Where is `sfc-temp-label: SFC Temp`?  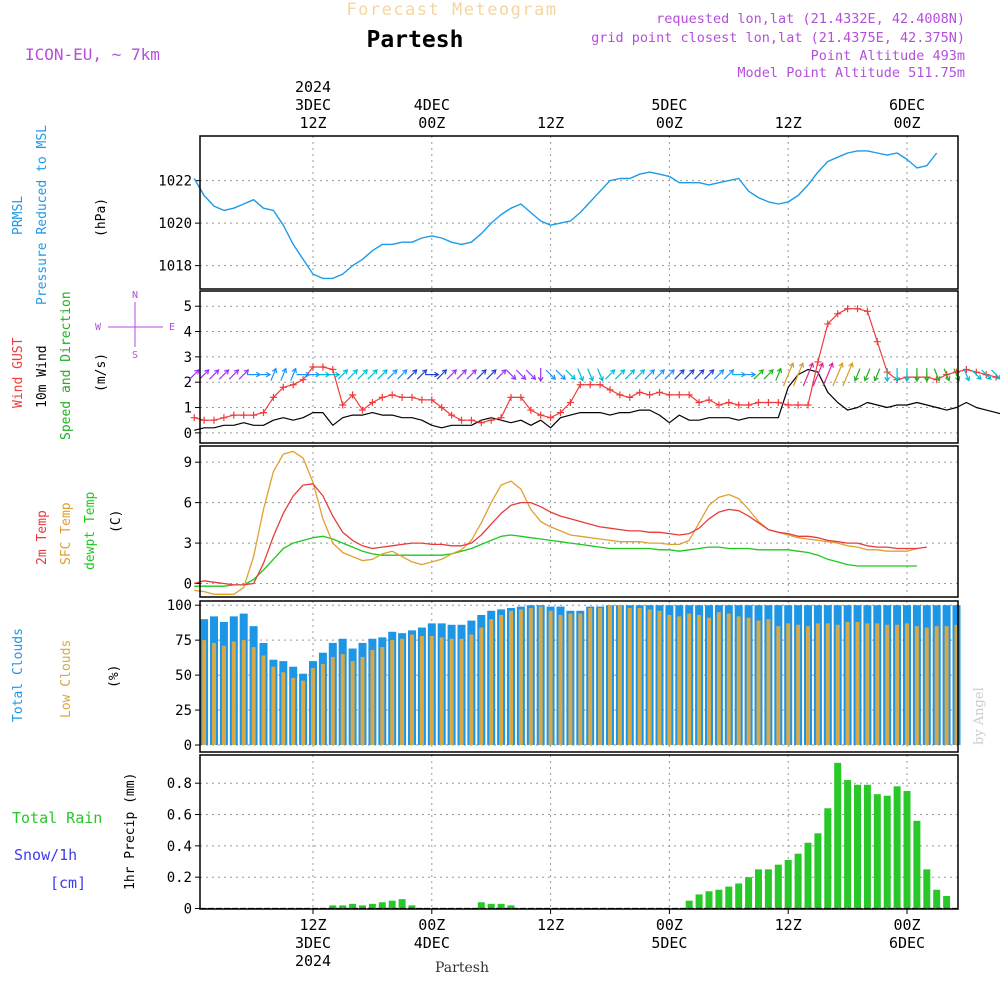 sfc-temp-label: SFC Temp is located at coordinates (66, 533).